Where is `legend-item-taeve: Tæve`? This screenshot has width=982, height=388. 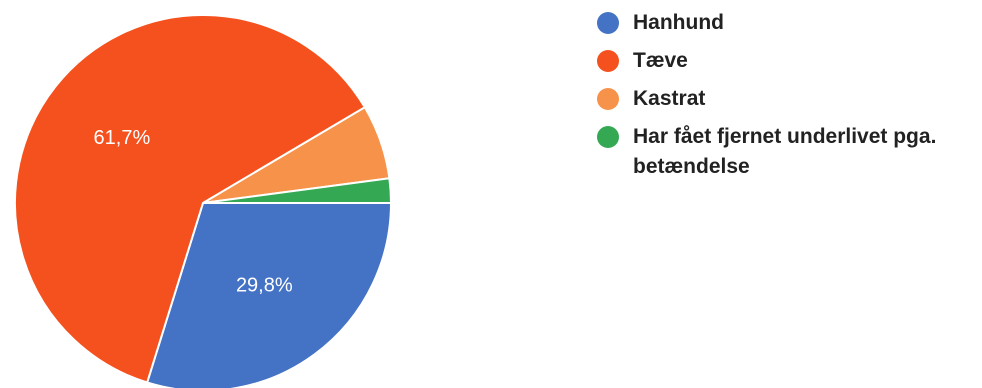 legend-item-taeve: Tæve is located at coordinates (787, 61).